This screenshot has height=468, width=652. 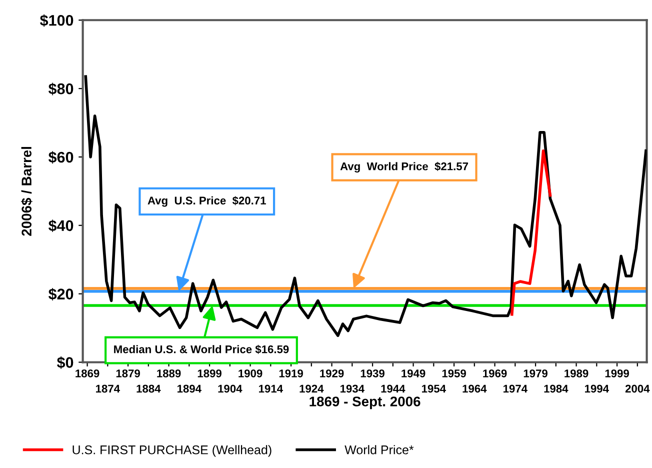 What do you see at coordinates (312, 388) in the screenshot?
I see `x2-tick-label: 1924` at bounding box center [312, 388].